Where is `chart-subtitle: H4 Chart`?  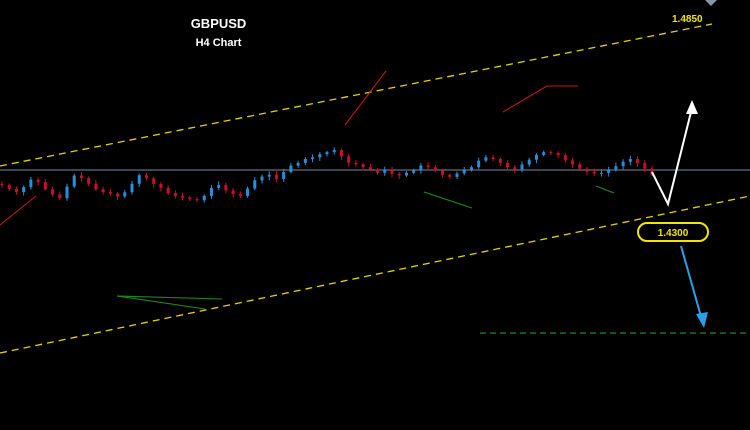 chart-subtitle: H4 Chart is located at coordinates (218, 43).